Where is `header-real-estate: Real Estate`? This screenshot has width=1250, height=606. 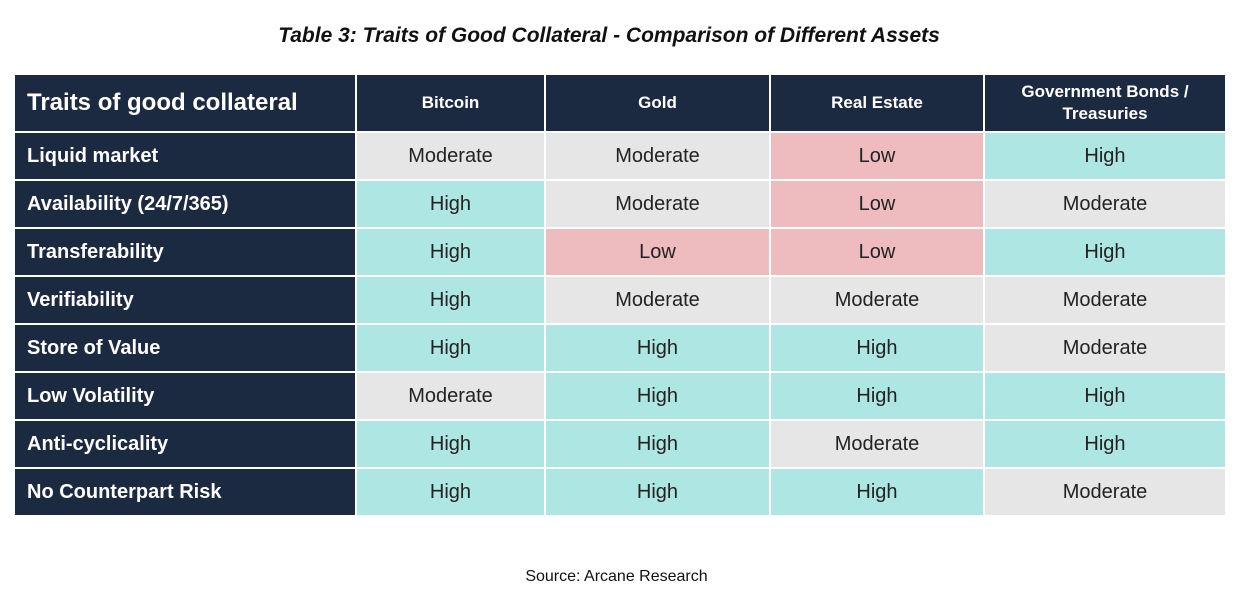
header-real-estate: Real Estate is located at coordinates (877, 103).